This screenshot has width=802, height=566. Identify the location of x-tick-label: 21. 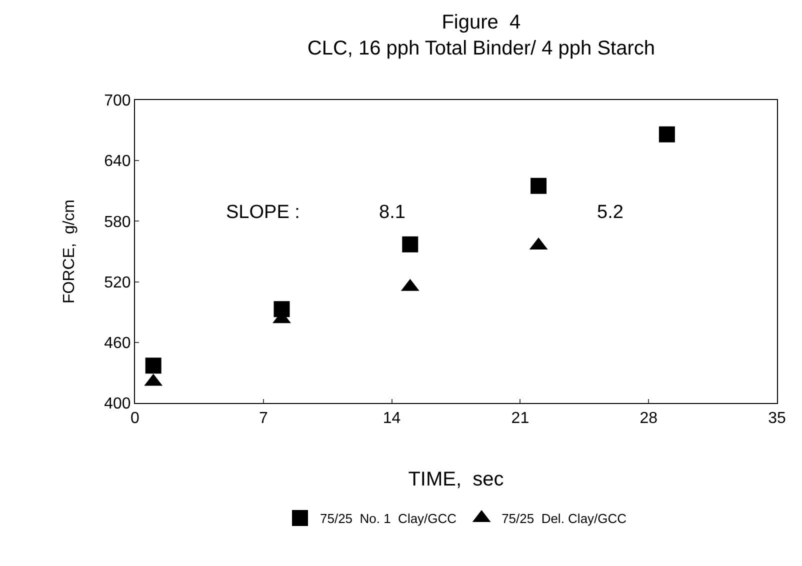
(520, 419).